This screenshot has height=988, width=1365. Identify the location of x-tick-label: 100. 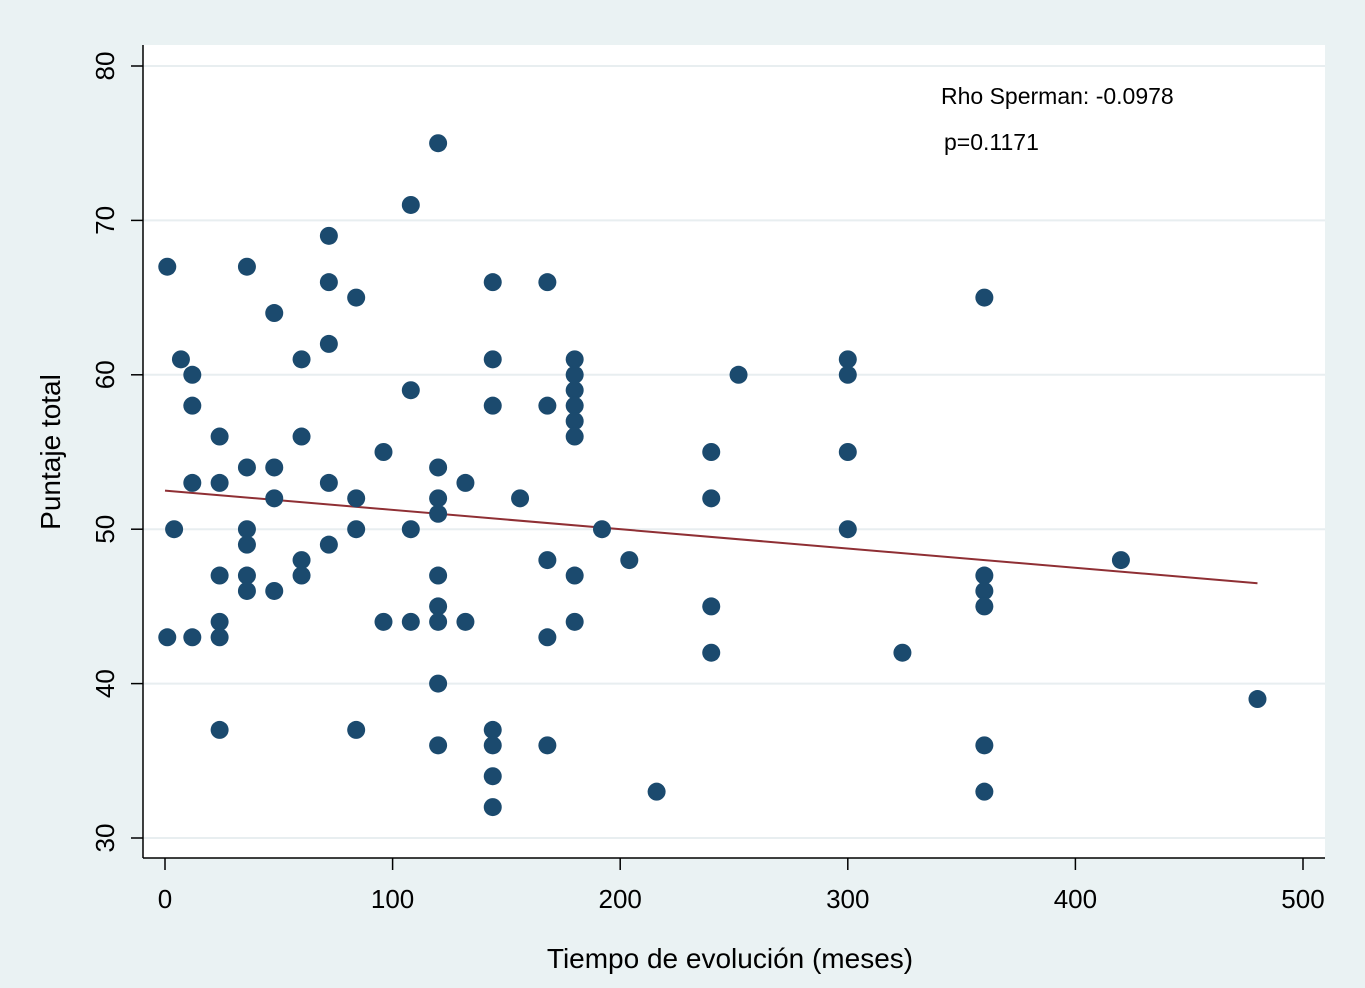
(392, 899).